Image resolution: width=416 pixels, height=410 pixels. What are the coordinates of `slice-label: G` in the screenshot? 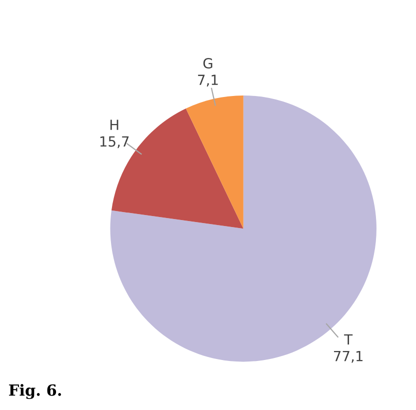 It's located at (207, 63).